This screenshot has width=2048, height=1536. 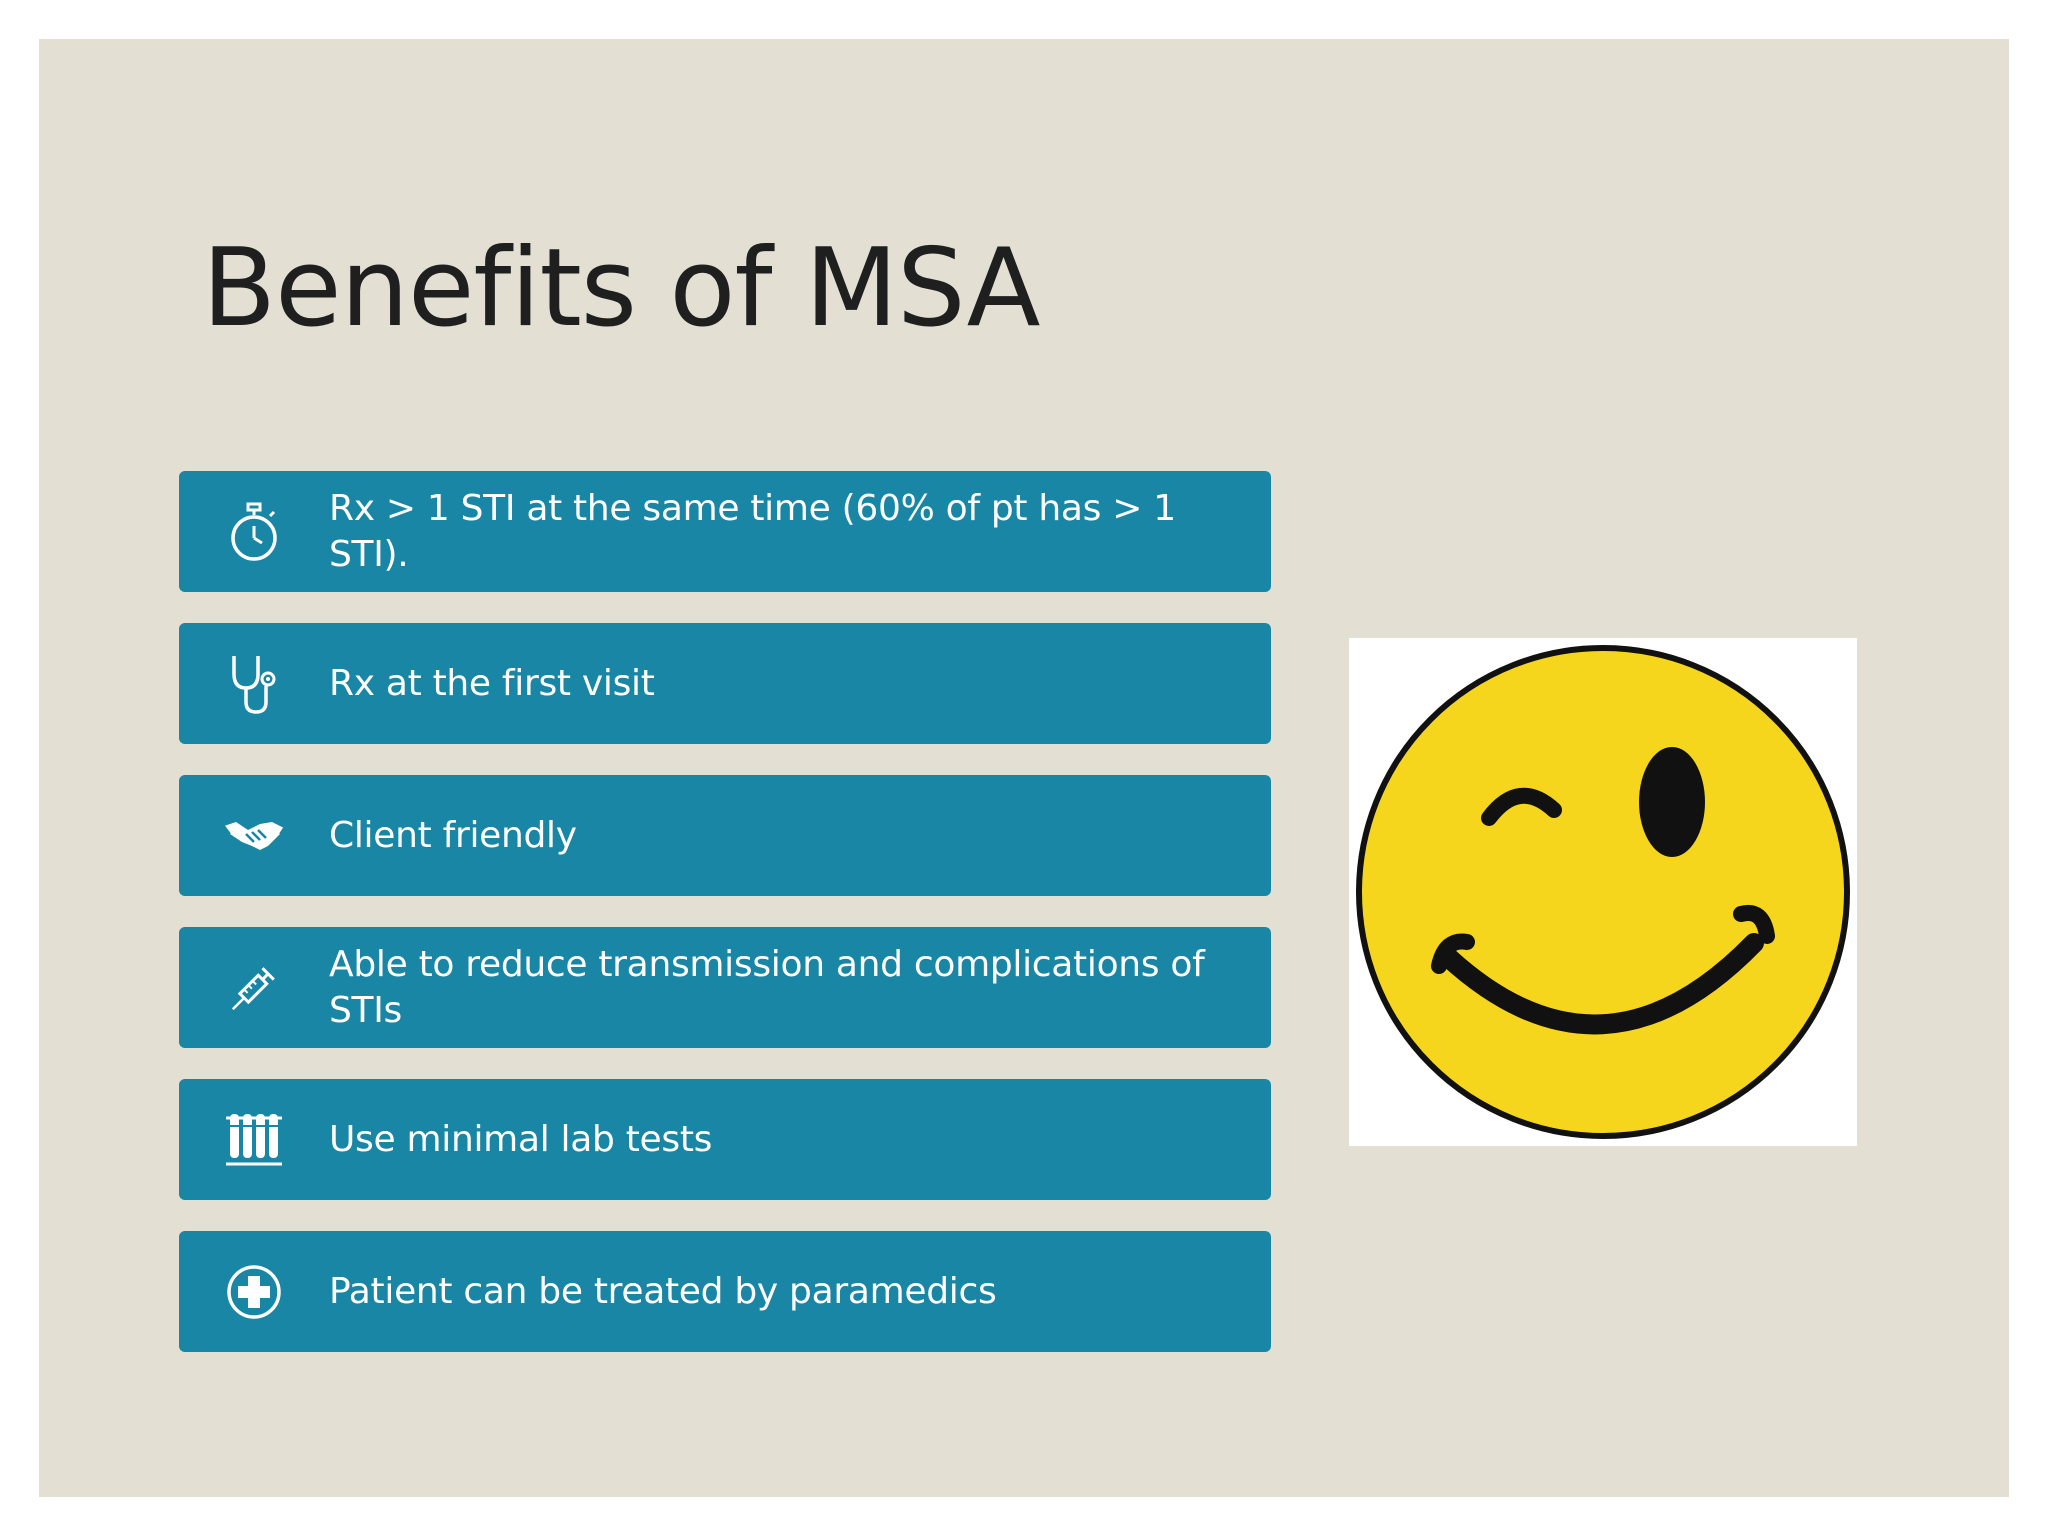 I want to click on winking-smiley-icon, so click(x=1603, y=892).